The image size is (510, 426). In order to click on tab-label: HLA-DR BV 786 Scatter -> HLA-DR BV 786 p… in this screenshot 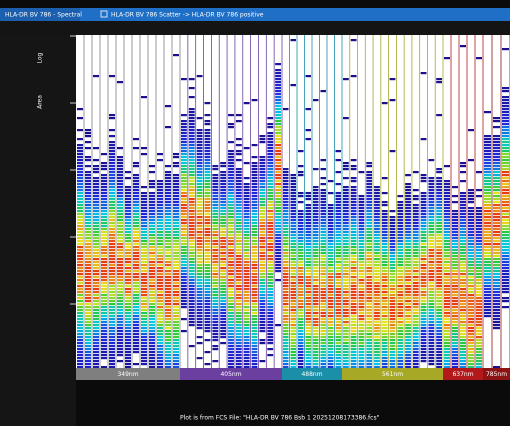, I will do `click(187, 15)`.